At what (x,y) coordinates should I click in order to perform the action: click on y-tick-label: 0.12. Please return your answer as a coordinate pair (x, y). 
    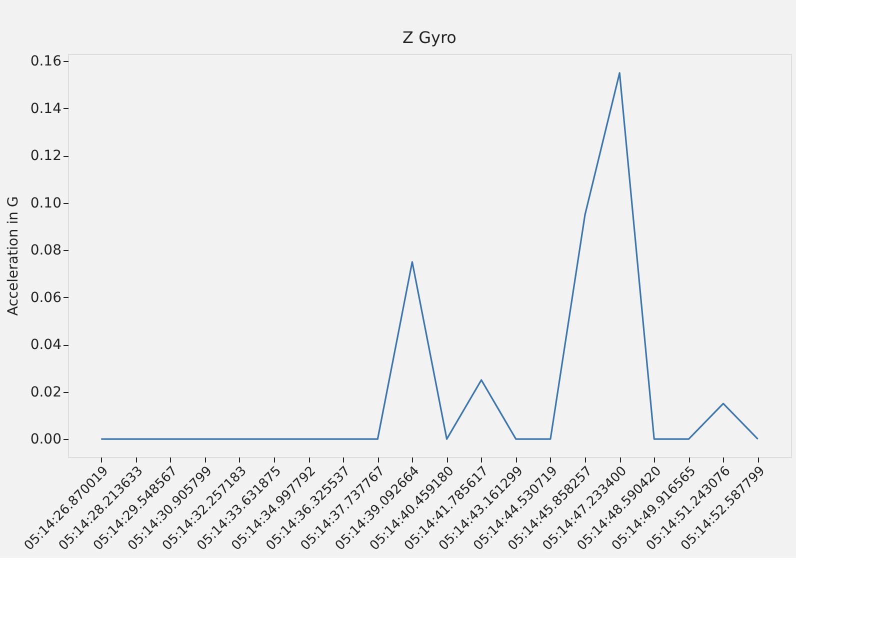
    Looking at the image, I should click on (46, 156).